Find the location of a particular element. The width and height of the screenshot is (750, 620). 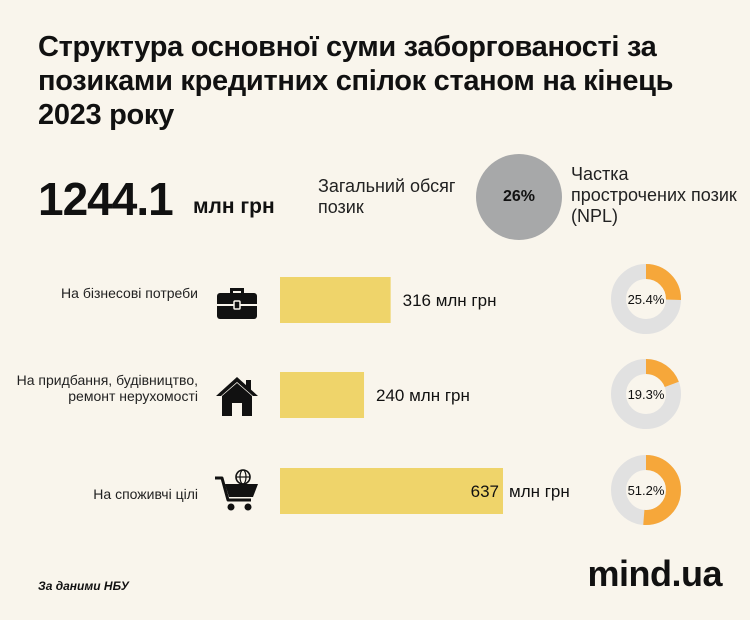

donut-label-0: 25.4% is located at coordinates (646, 299).